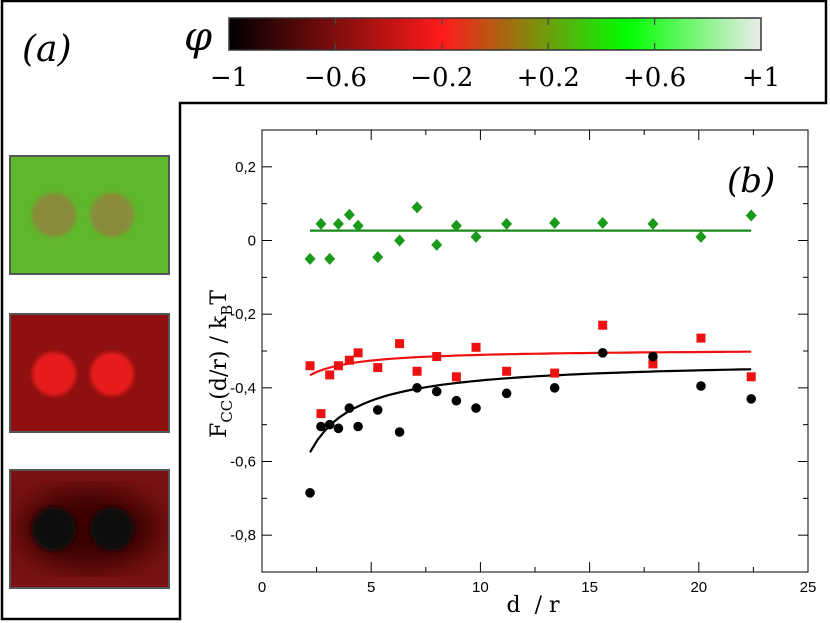  I want to click on x-axis-label: d / r, so click(533, 605).